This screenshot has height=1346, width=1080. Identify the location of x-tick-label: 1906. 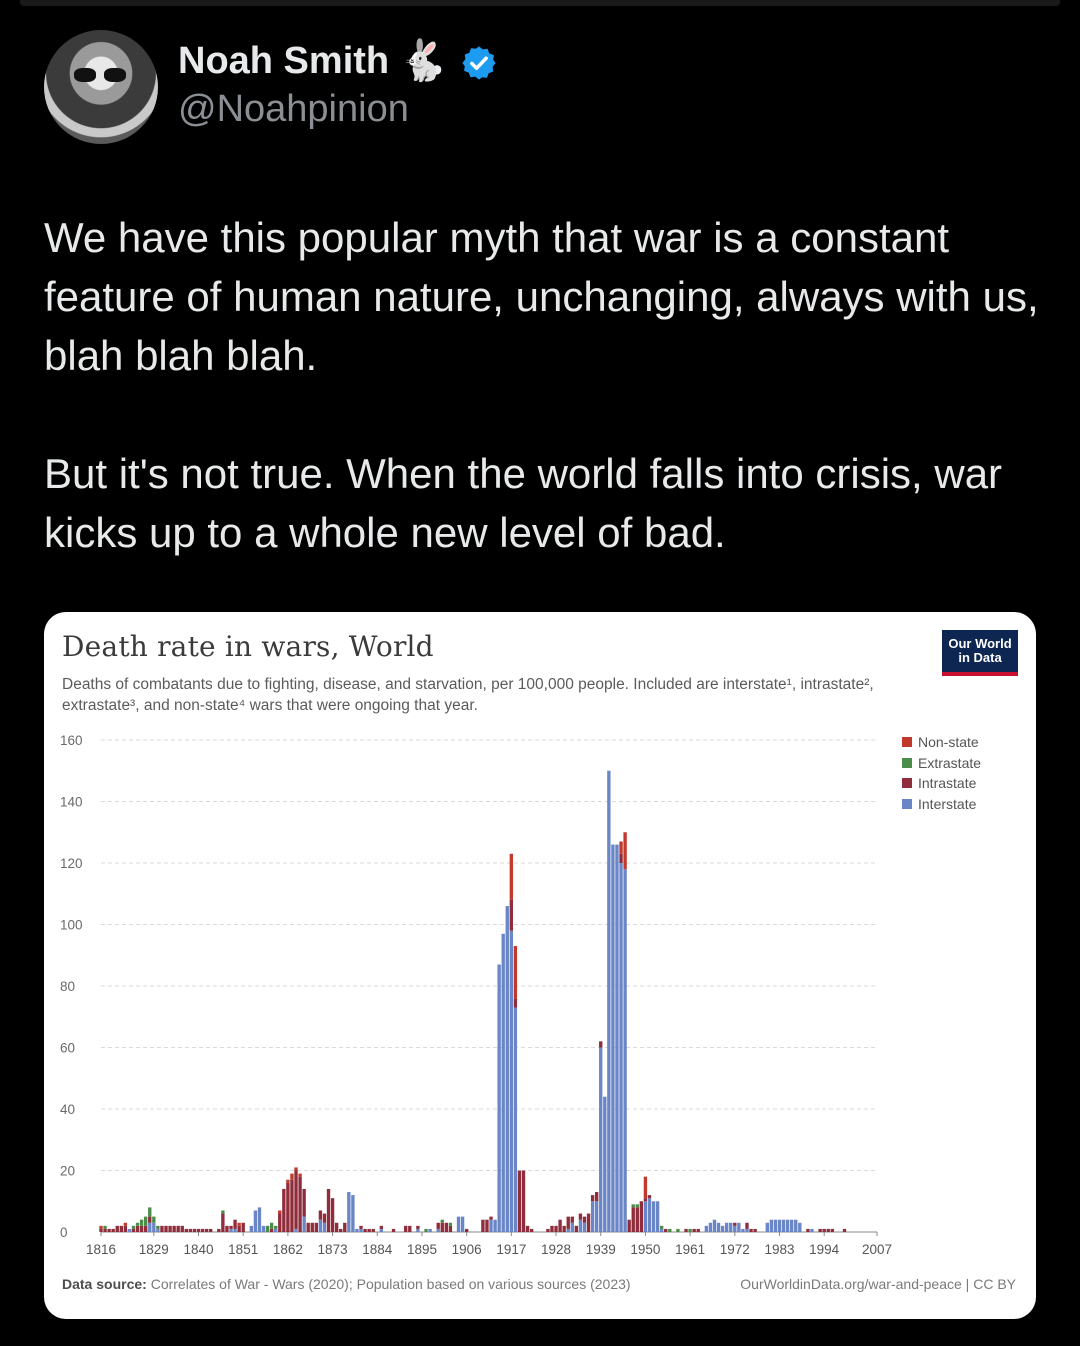
(467, 1249).